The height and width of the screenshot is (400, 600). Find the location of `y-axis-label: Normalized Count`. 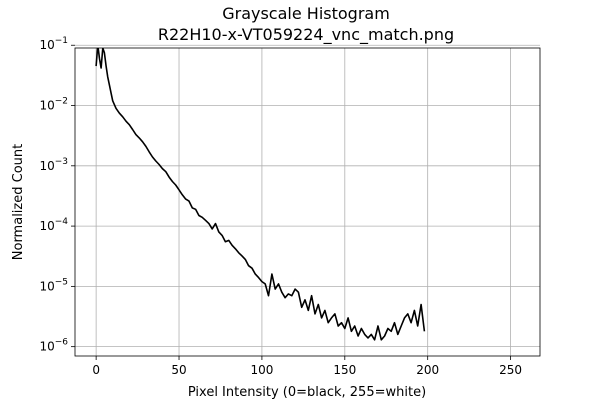

y-axis-label: Normalized Count is located at coordinates (18, 202).